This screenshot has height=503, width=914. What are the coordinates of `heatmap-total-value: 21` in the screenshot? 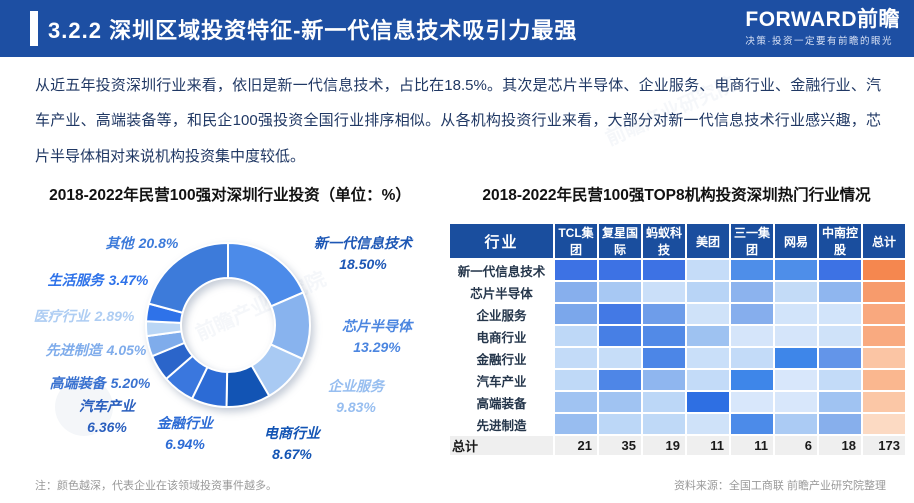 It's located at (576, 445).